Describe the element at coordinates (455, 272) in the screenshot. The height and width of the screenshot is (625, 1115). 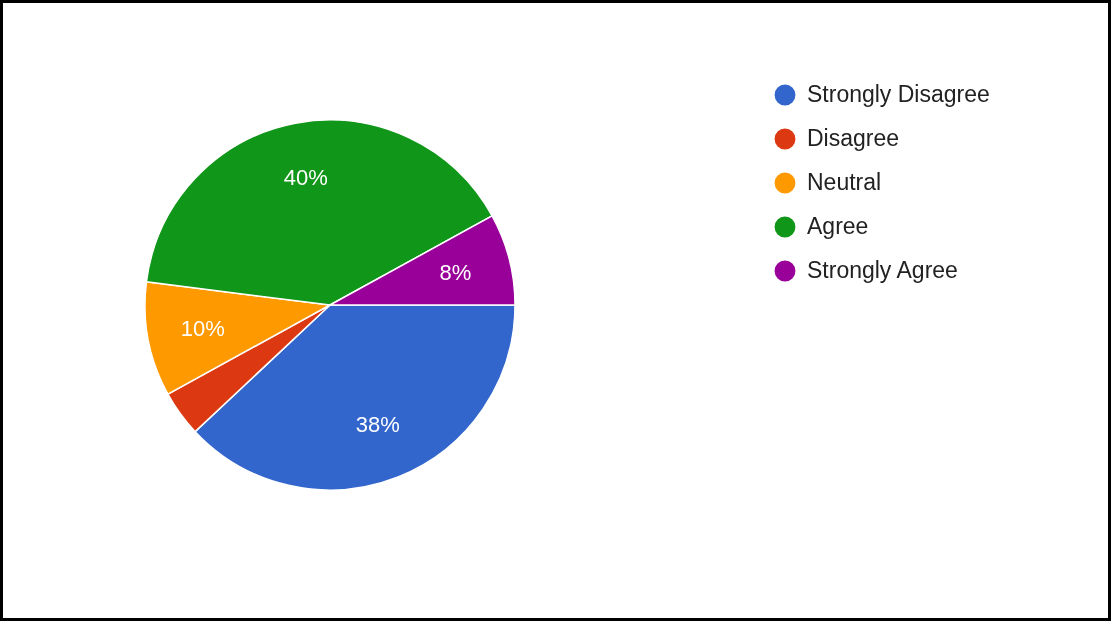
I see `data-label: 8%` at that location.